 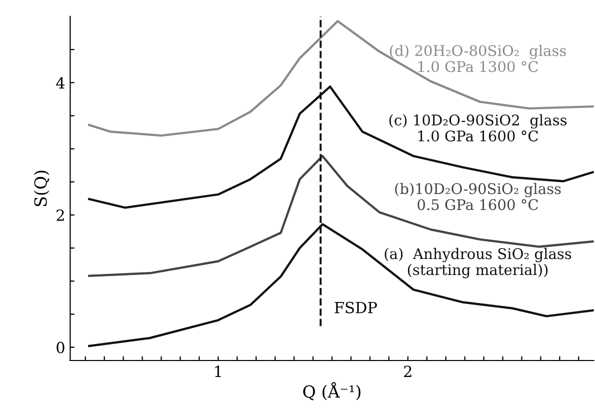 I want to click on y-tick-label: 2, so click(x=60, y=215).